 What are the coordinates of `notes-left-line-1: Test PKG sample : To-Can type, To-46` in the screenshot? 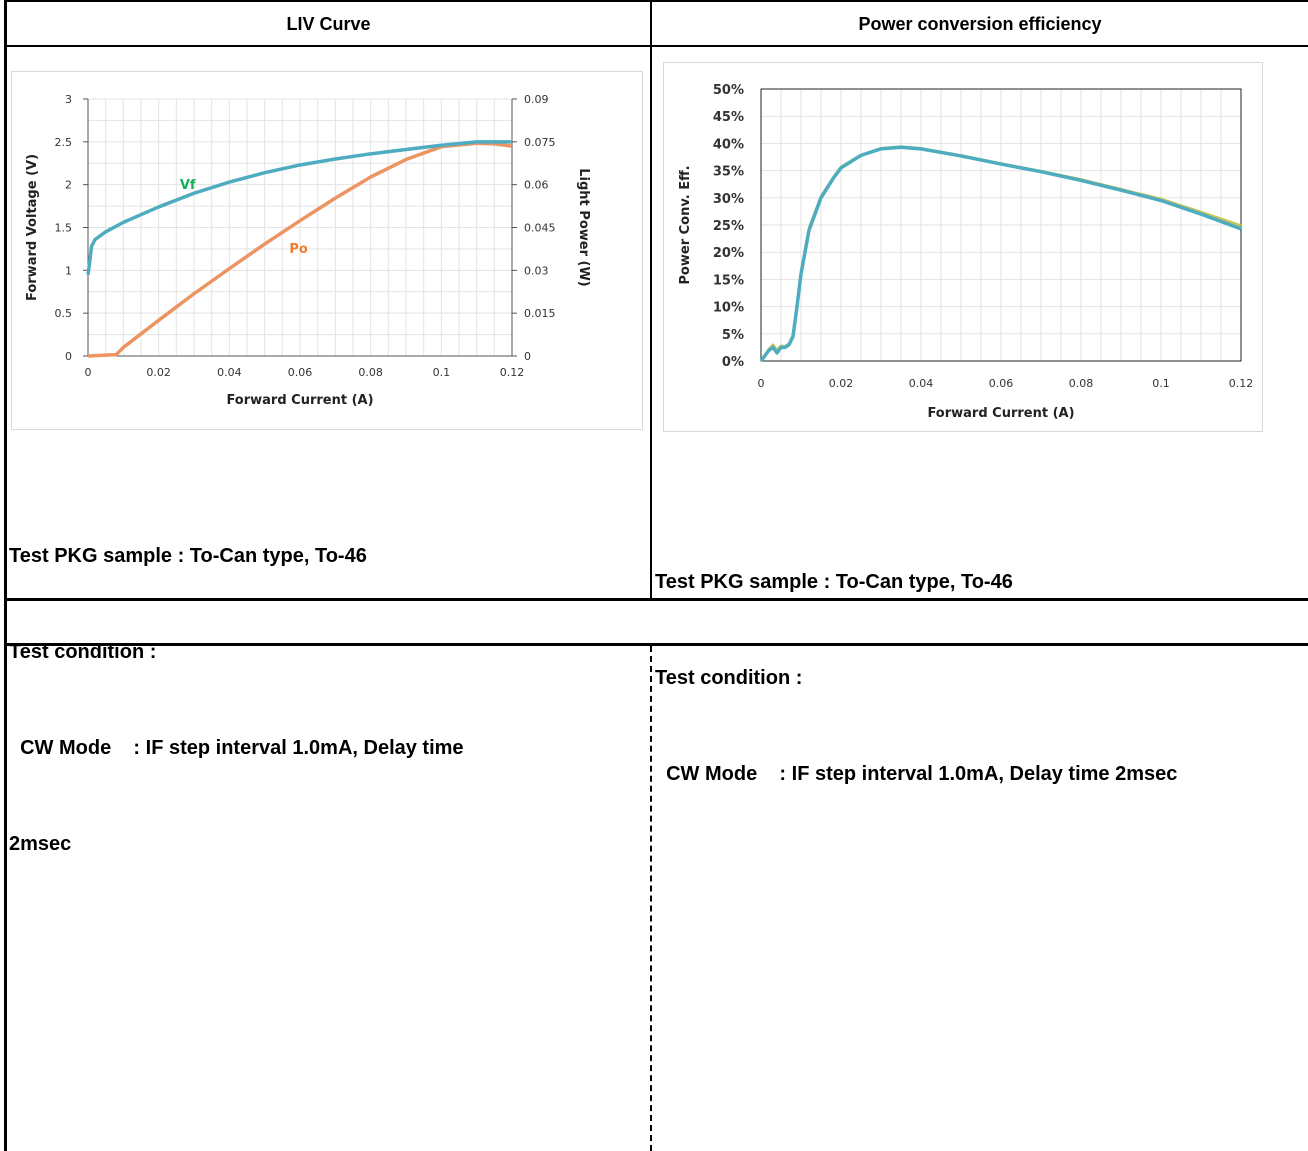 It's located at (188, 556).